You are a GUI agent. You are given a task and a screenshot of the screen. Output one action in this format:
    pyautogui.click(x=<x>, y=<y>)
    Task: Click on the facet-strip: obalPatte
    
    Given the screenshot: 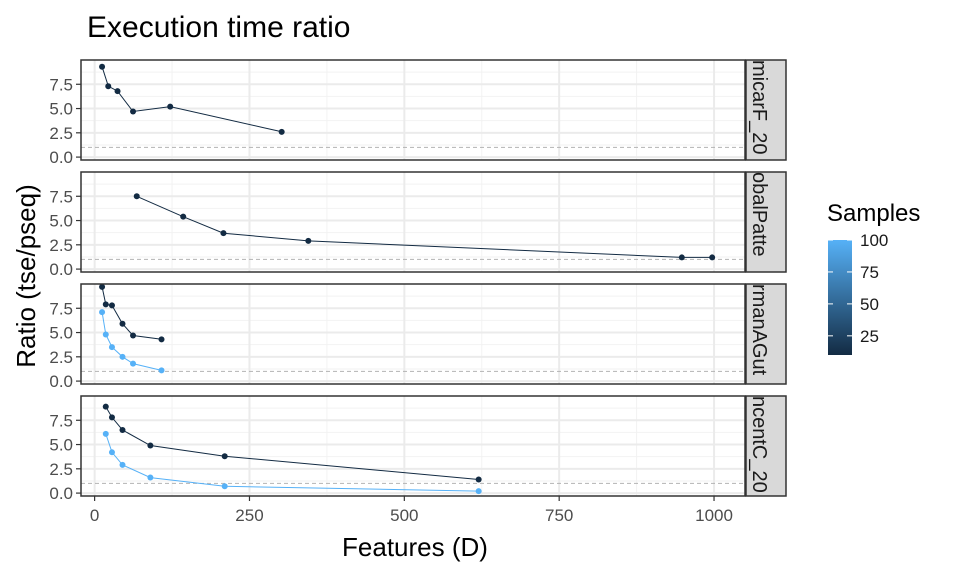 What is the action you would take?
    pyautogui.click(x=766, y=222)
    